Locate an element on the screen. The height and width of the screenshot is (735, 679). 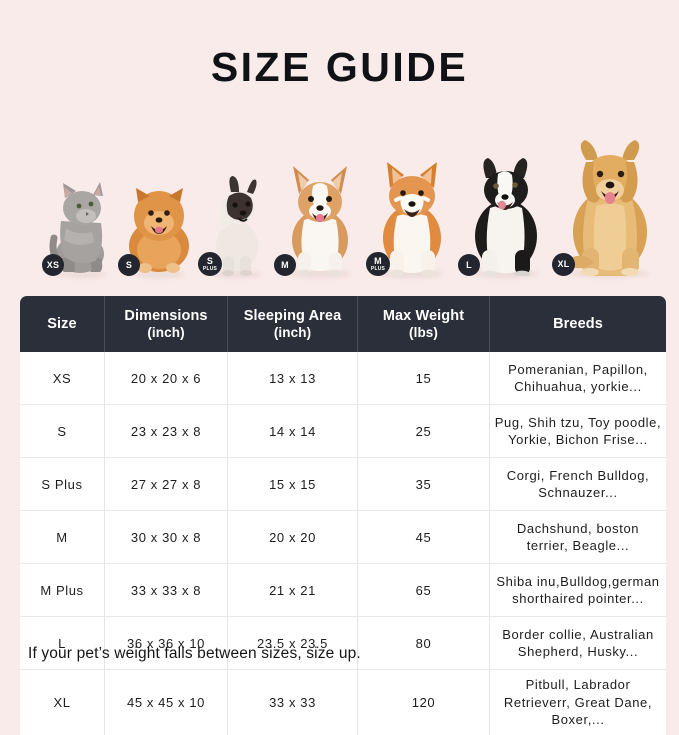
column-header-dimensions: Dimensions (inch) is located at coordinates (166, 324).